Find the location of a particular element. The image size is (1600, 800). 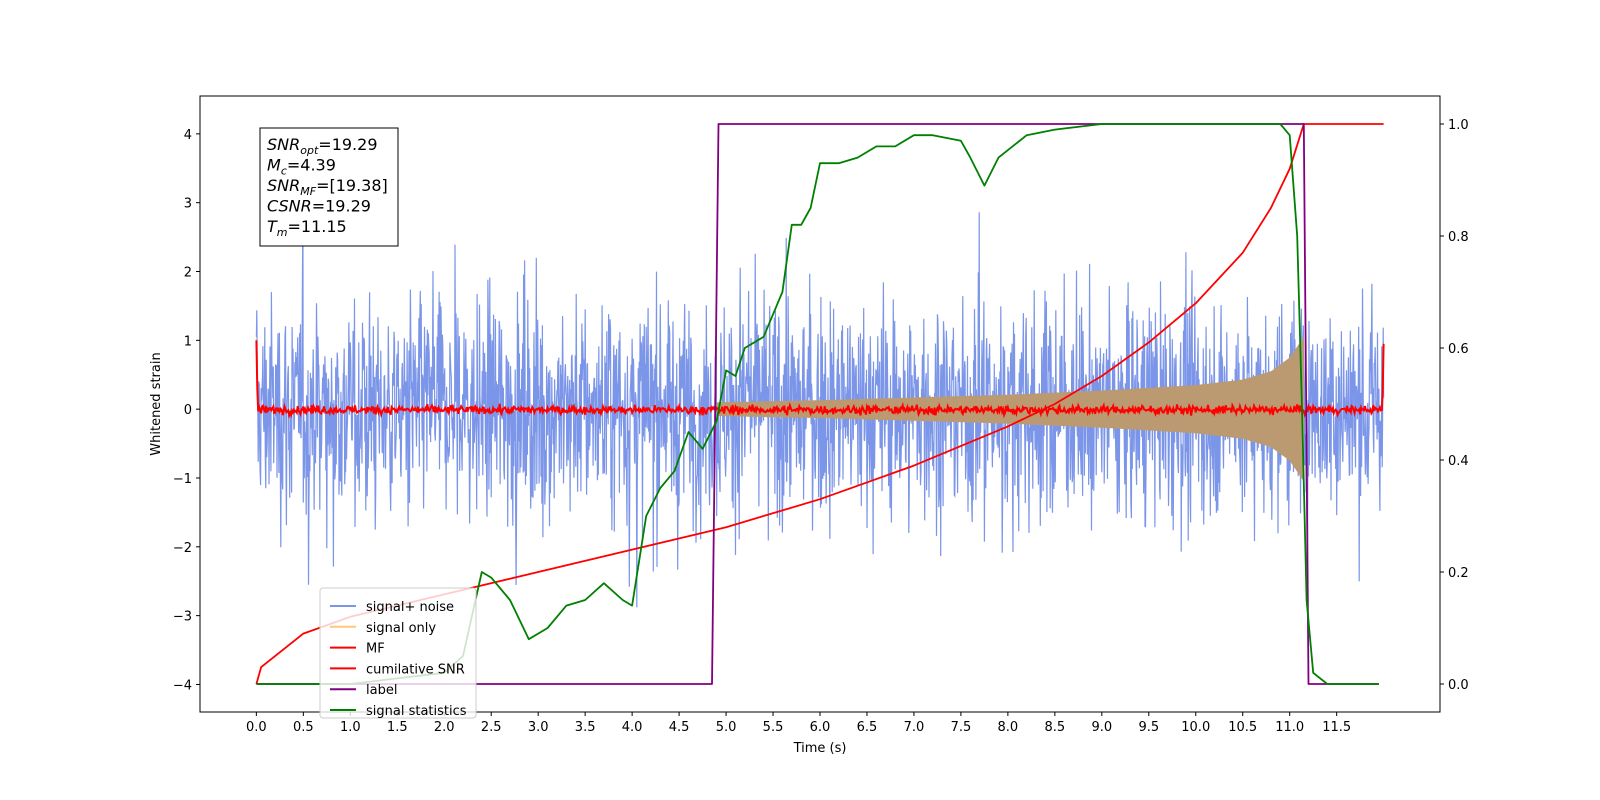

y2-tick-label: 0.0 is located at coordinates (1458, 685).